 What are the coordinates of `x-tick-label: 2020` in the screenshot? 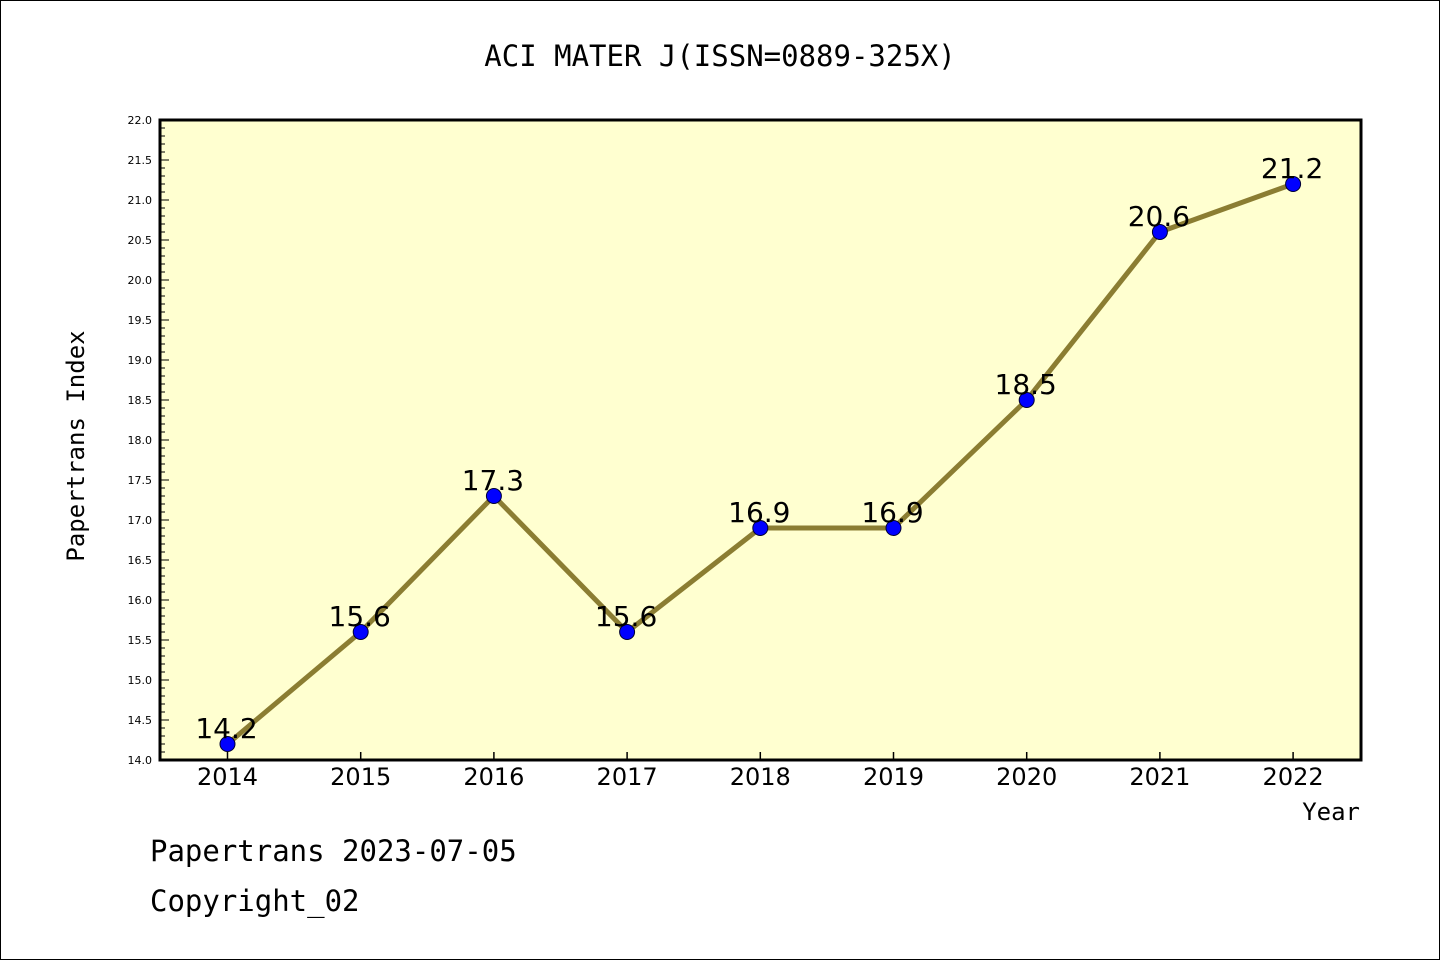 It's located at (1026, 777).